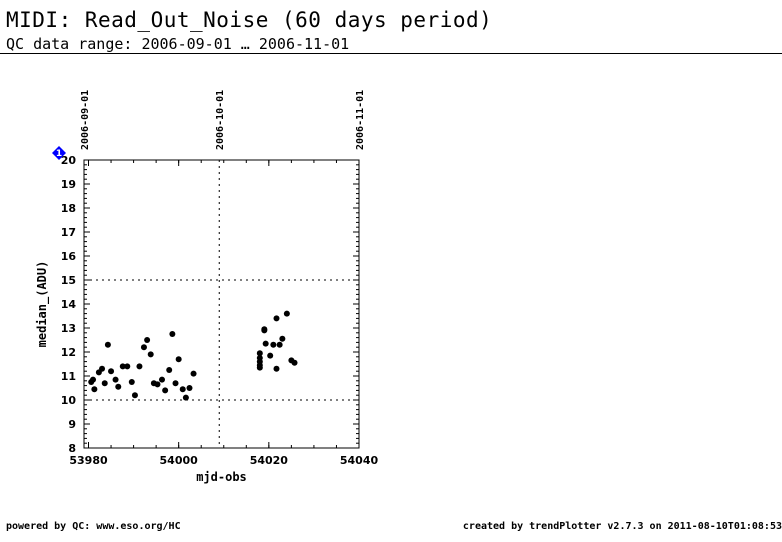 The height and width of the screenshot is (542, 782). I want to click on y-tick-label: 8, so click(72, 448).